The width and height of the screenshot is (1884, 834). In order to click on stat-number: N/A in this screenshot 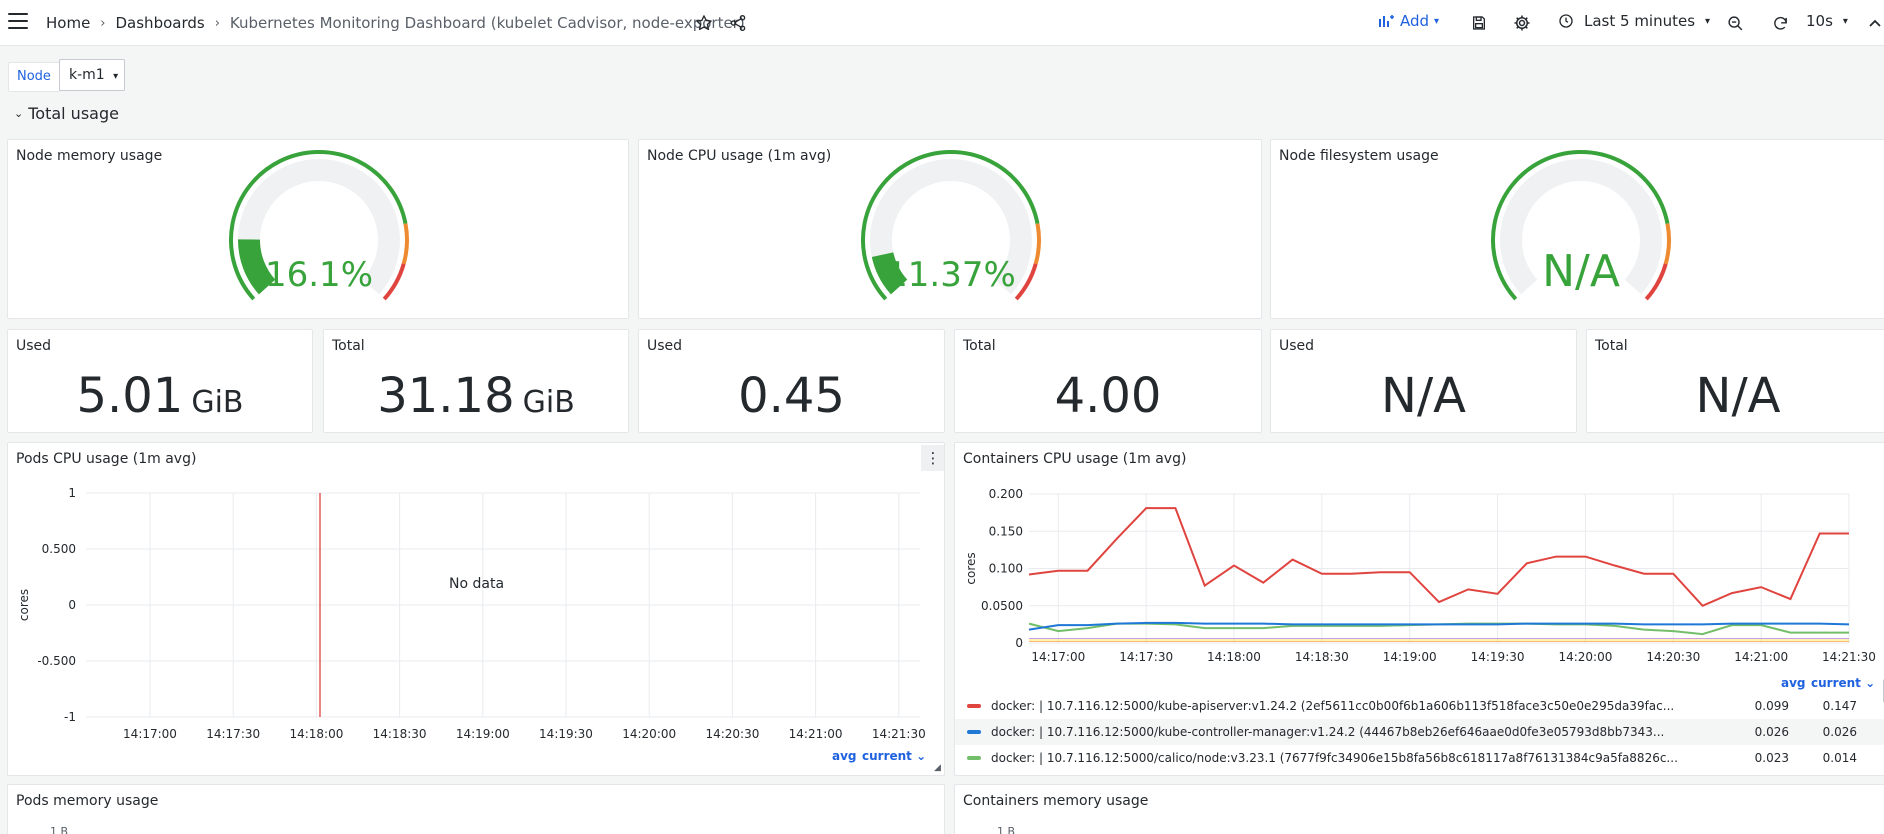, I will do `click(1423, 396)`.